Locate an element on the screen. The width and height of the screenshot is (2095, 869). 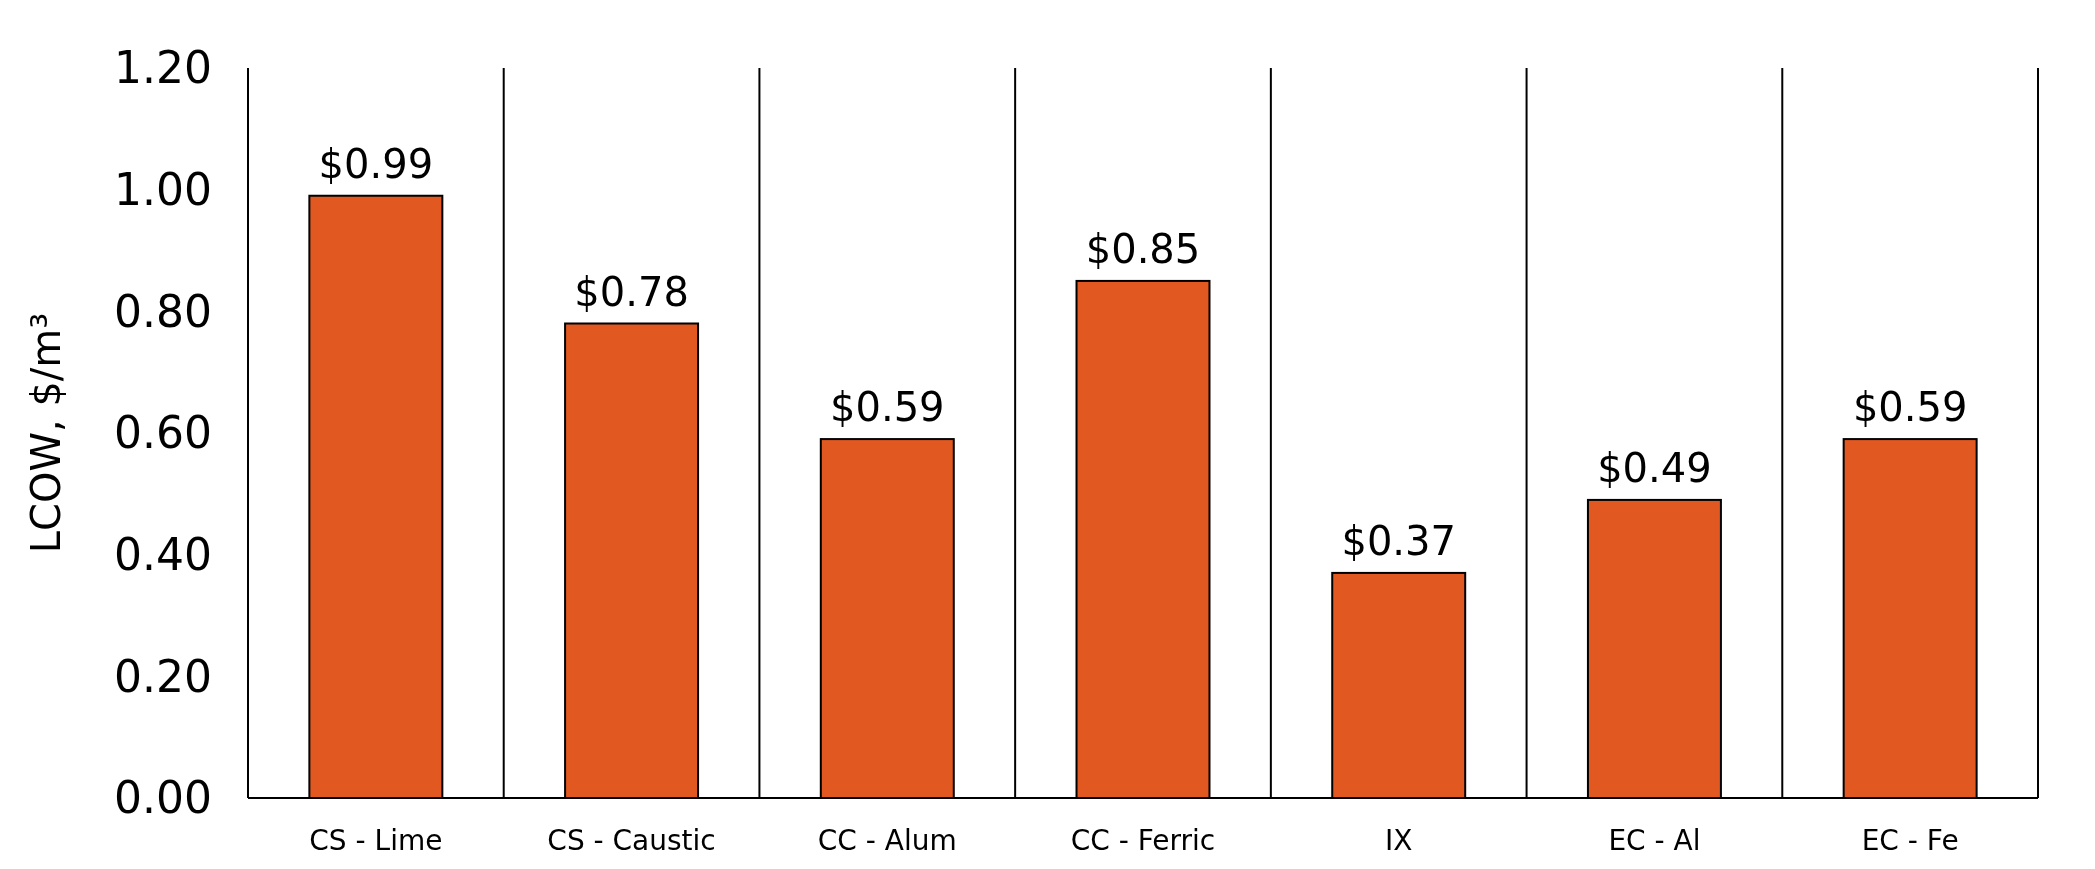
x-tick-label: EC - Al is located at coordinates (1654, 840).